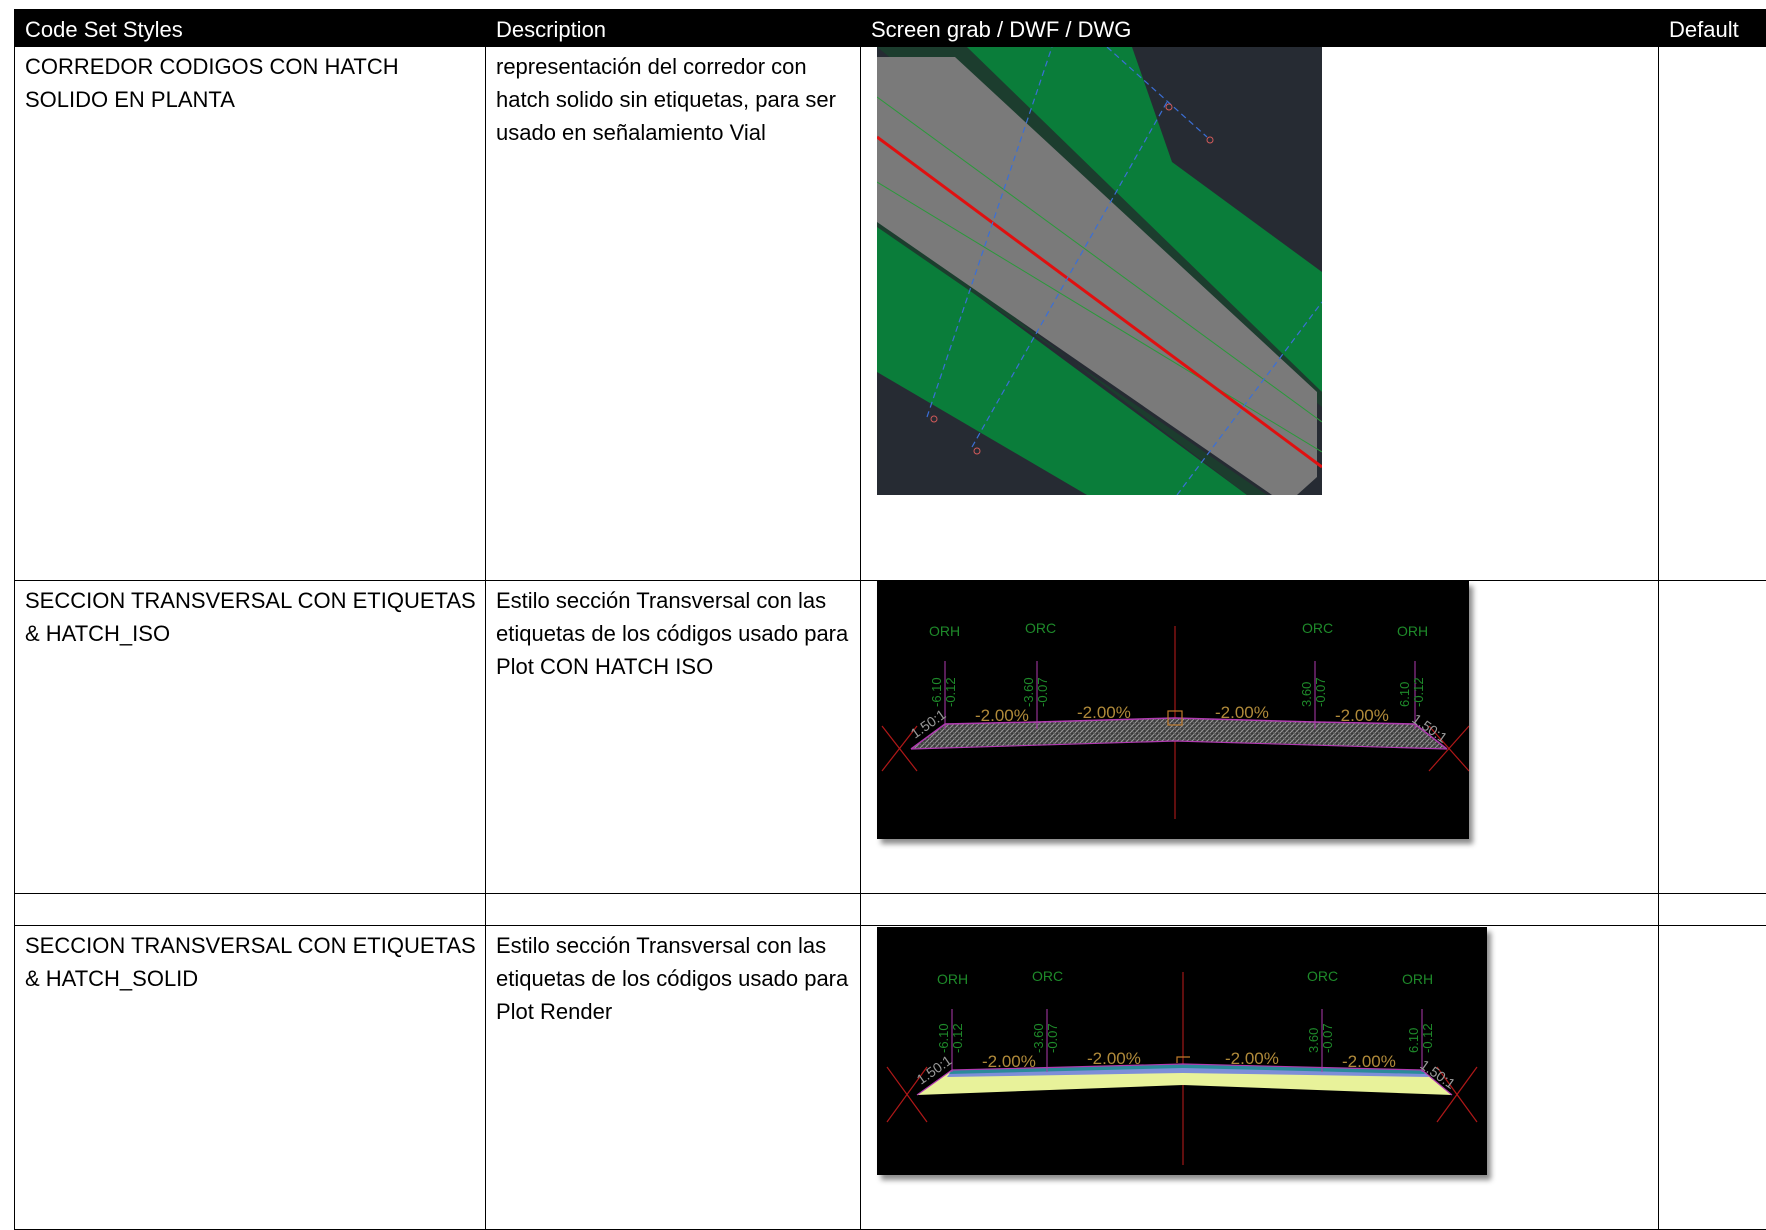 This screenshot has height=1230, width=1766. I want to click on corridor-plan-drawing, so click(1099, 271).